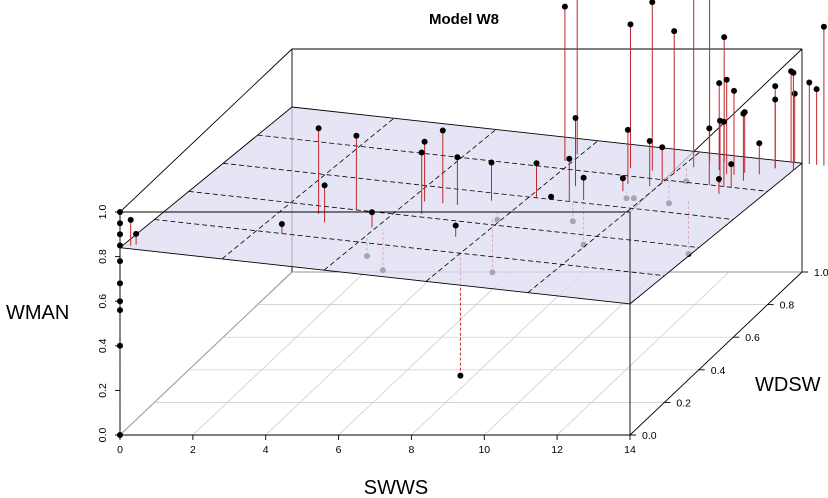 This screenshot has width=828, height=498. Describe the element at coordinates (788, 385) in the screenshot. I see `y-axis-title: WDSW` at that location.